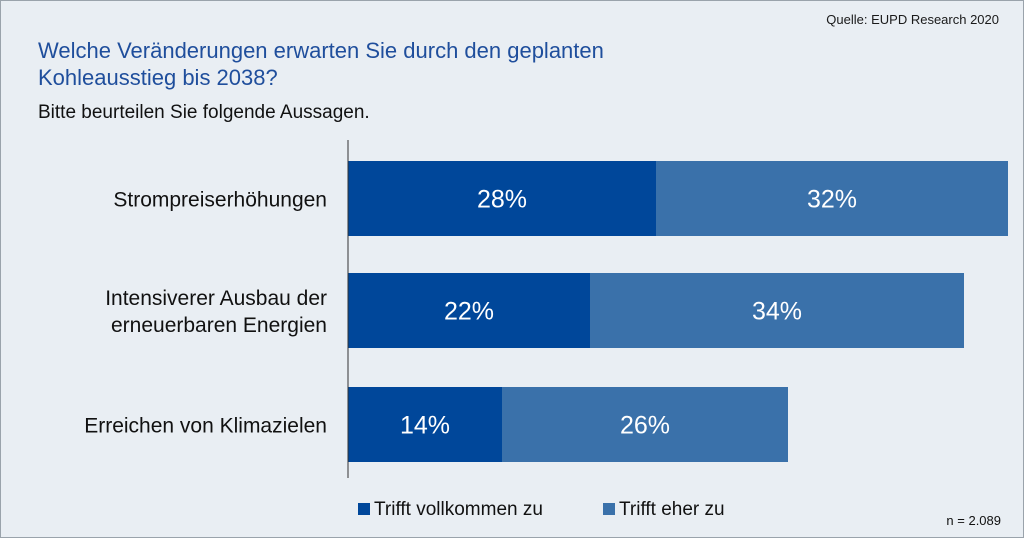  Describe the element at coordinates (220, 200) in the screenshot. I see `category-label: Strompreiserhöhungen` at that location.